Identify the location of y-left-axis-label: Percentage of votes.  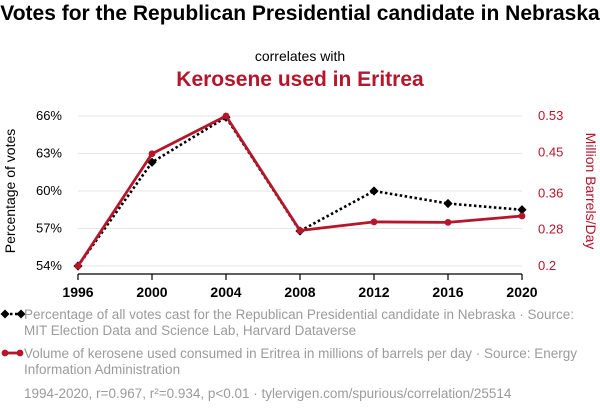
(10, 191).